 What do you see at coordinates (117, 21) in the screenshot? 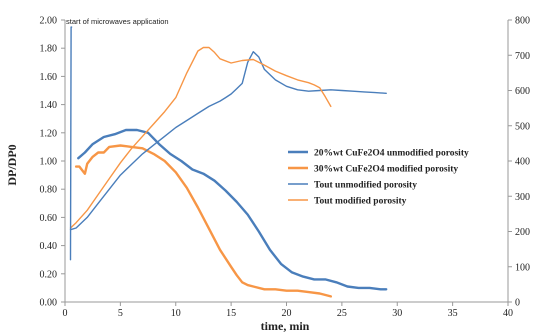
I see `microwave-start-annotation: start of microwaves application` at bounding box center [117, 21].